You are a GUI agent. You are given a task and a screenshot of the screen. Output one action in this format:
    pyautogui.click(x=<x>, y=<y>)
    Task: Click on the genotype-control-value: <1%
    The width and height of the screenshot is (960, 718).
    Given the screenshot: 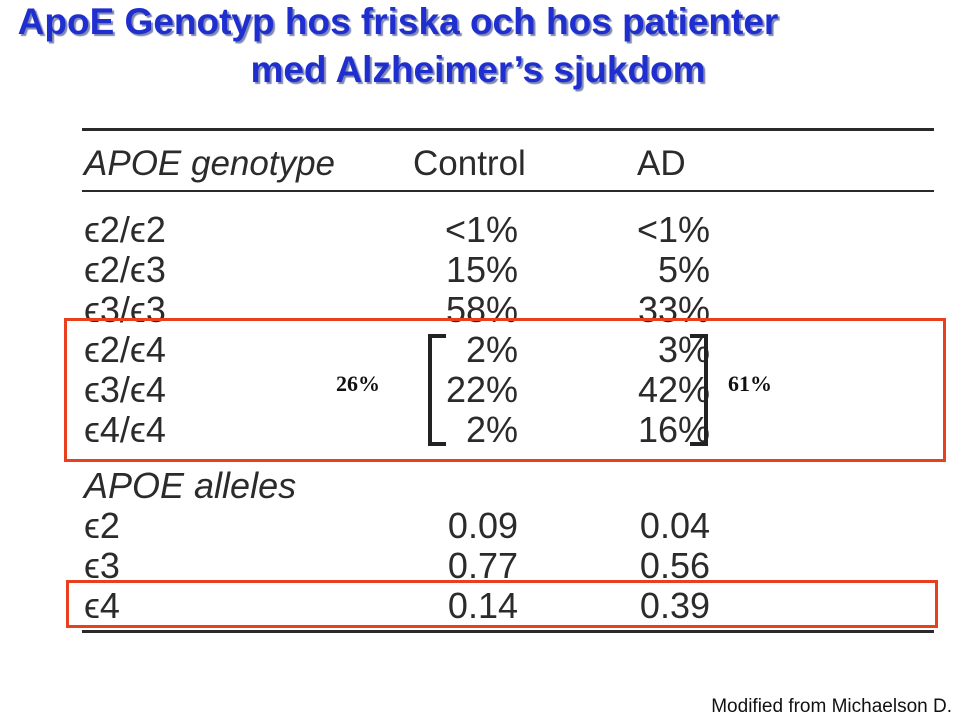 What is the action you would take?
    pyautogui.click(x=481, y=229)
    